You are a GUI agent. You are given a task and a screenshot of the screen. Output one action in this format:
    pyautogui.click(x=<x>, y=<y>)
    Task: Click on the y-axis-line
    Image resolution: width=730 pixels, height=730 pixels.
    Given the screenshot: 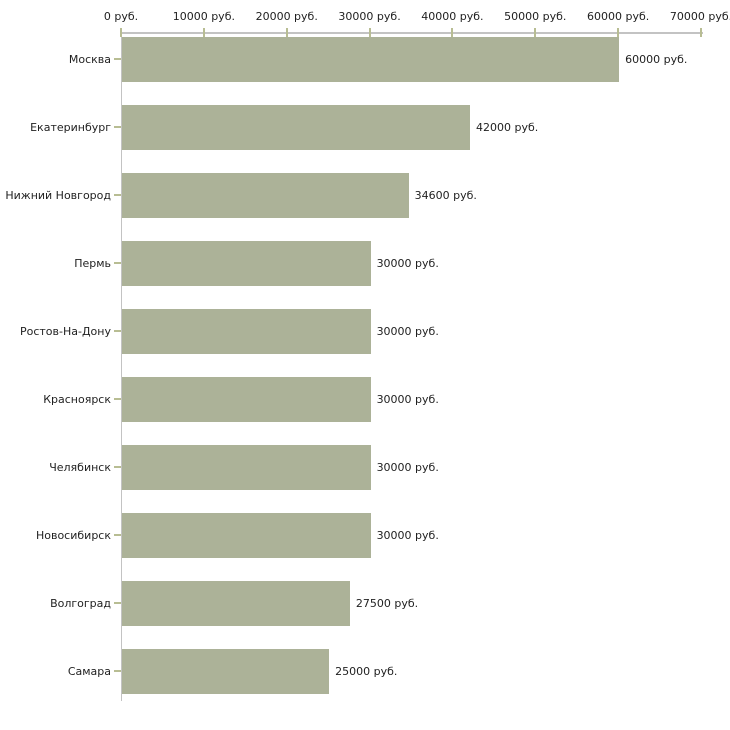 What is the action you would take?
    pyautogui.click(x=121, y=366)
    